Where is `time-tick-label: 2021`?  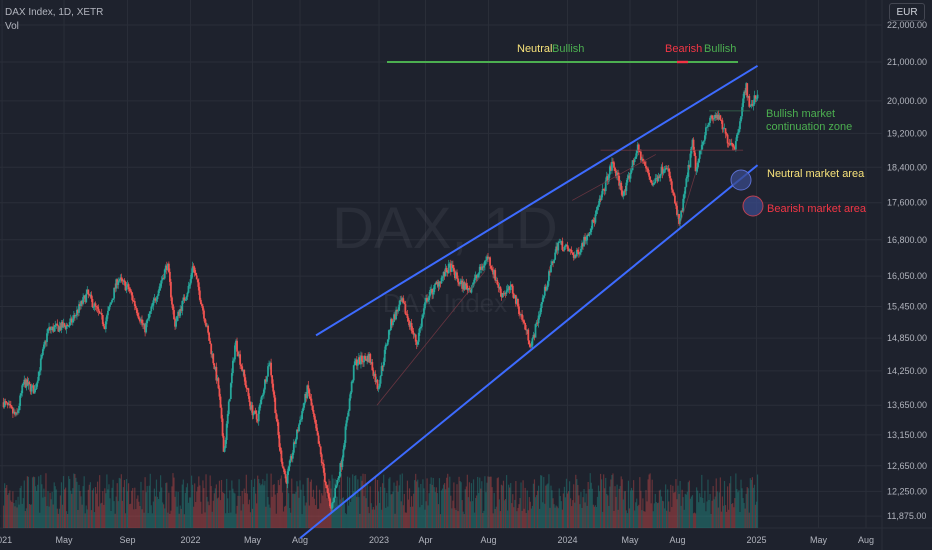 time-tick-label: 2021 is located at coordinates (6, 540).